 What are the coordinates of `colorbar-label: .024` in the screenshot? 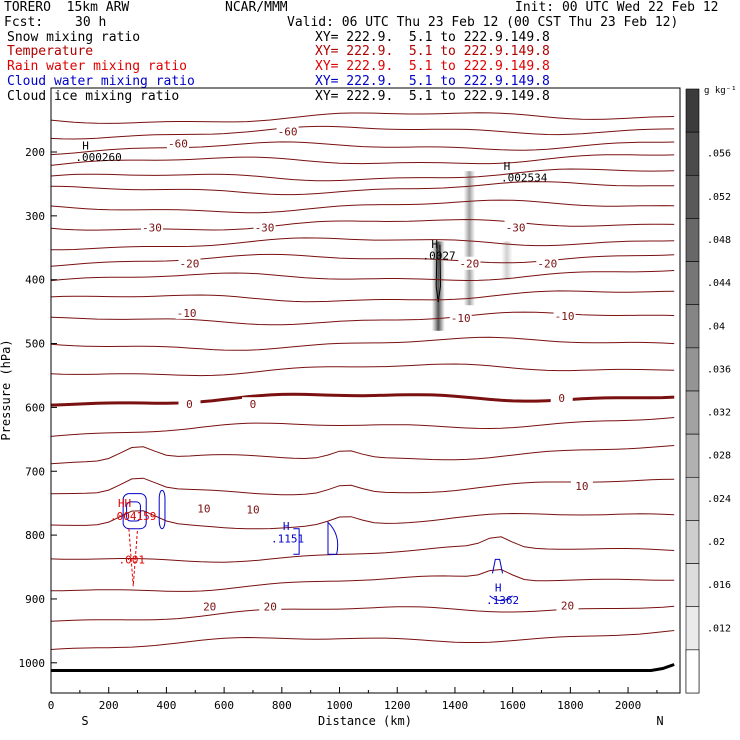 It's located at (719, 499).